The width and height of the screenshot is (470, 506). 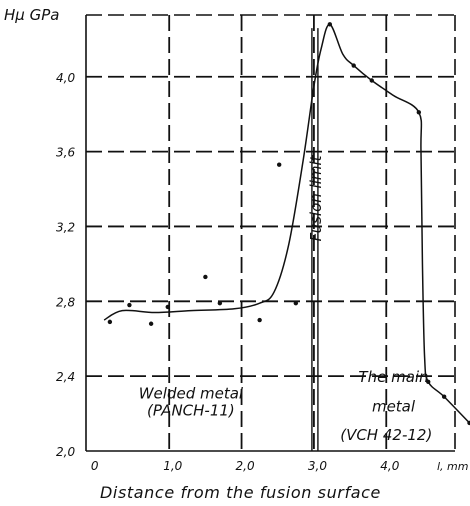 I want to click on annotation-label: Welded metal, so click(x=191, y=394).